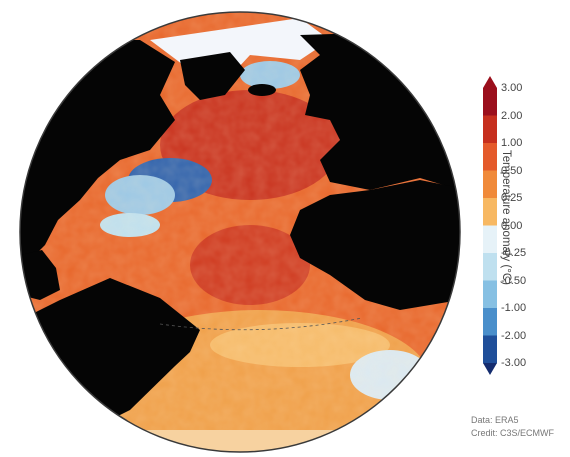  I want to click on credits: Data: ERA5 Credit: C3S/ECMWF, so click(512, 427).